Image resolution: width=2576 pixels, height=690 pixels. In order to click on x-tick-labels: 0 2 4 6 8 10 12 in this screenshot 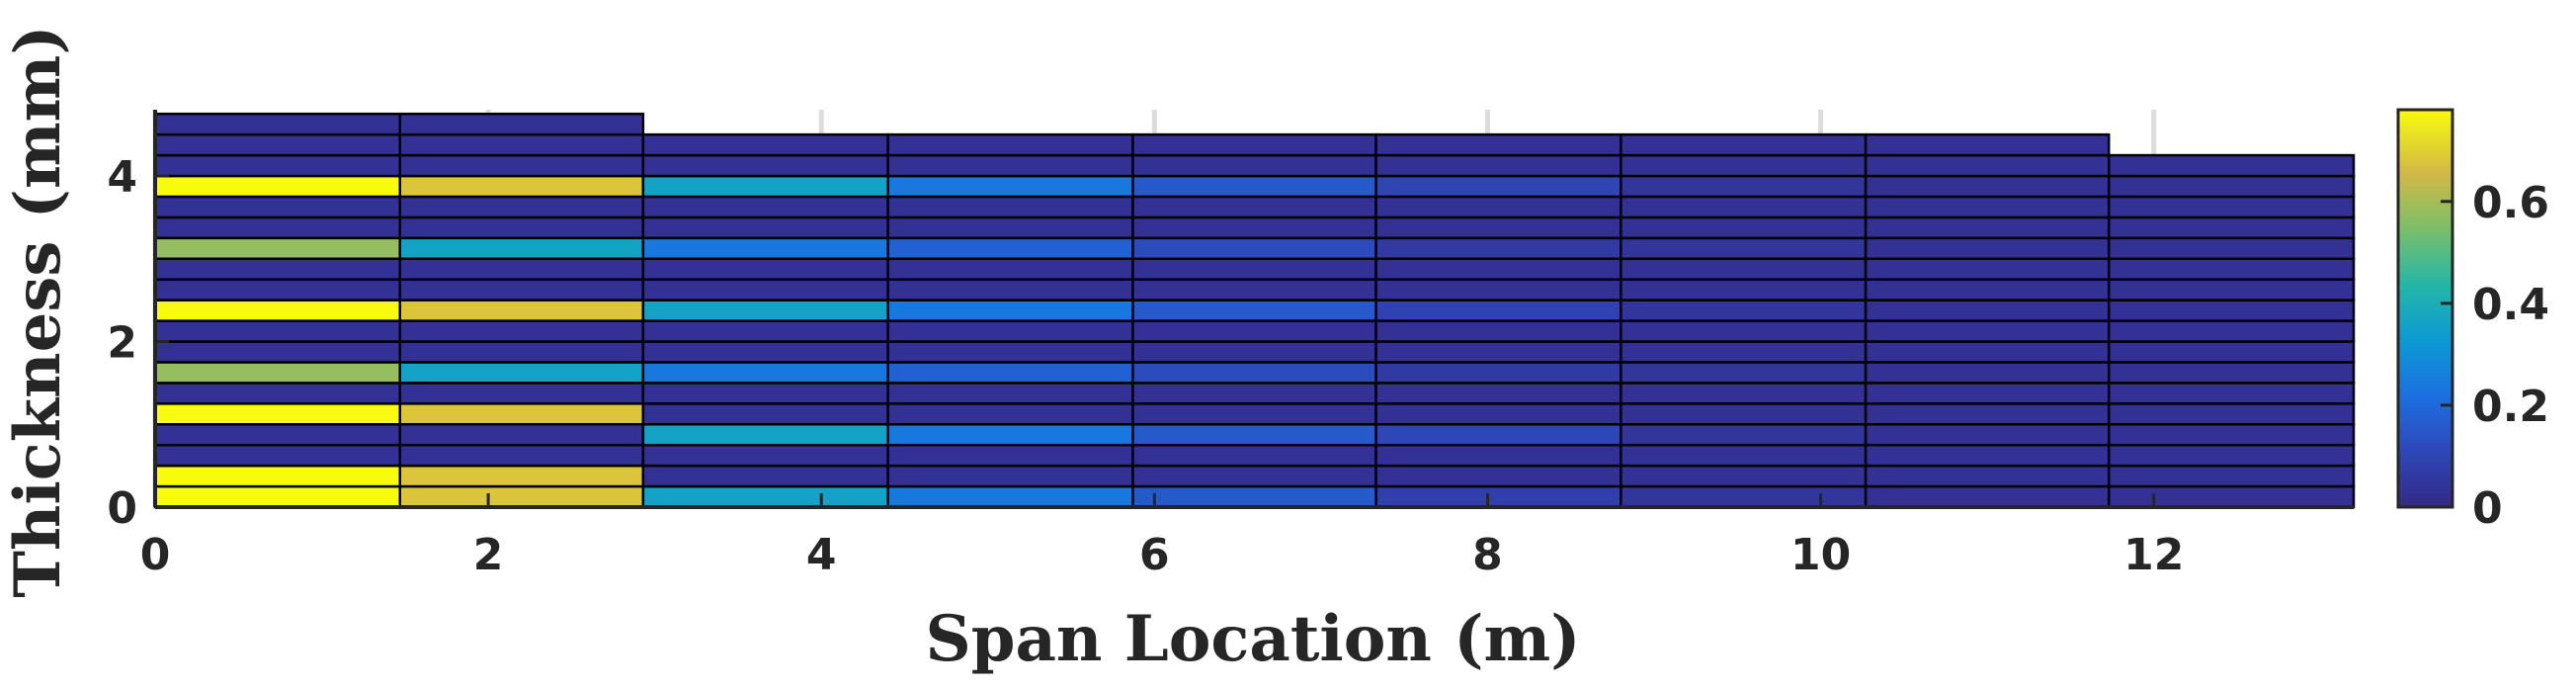, I will do `click(1162, 536)`.